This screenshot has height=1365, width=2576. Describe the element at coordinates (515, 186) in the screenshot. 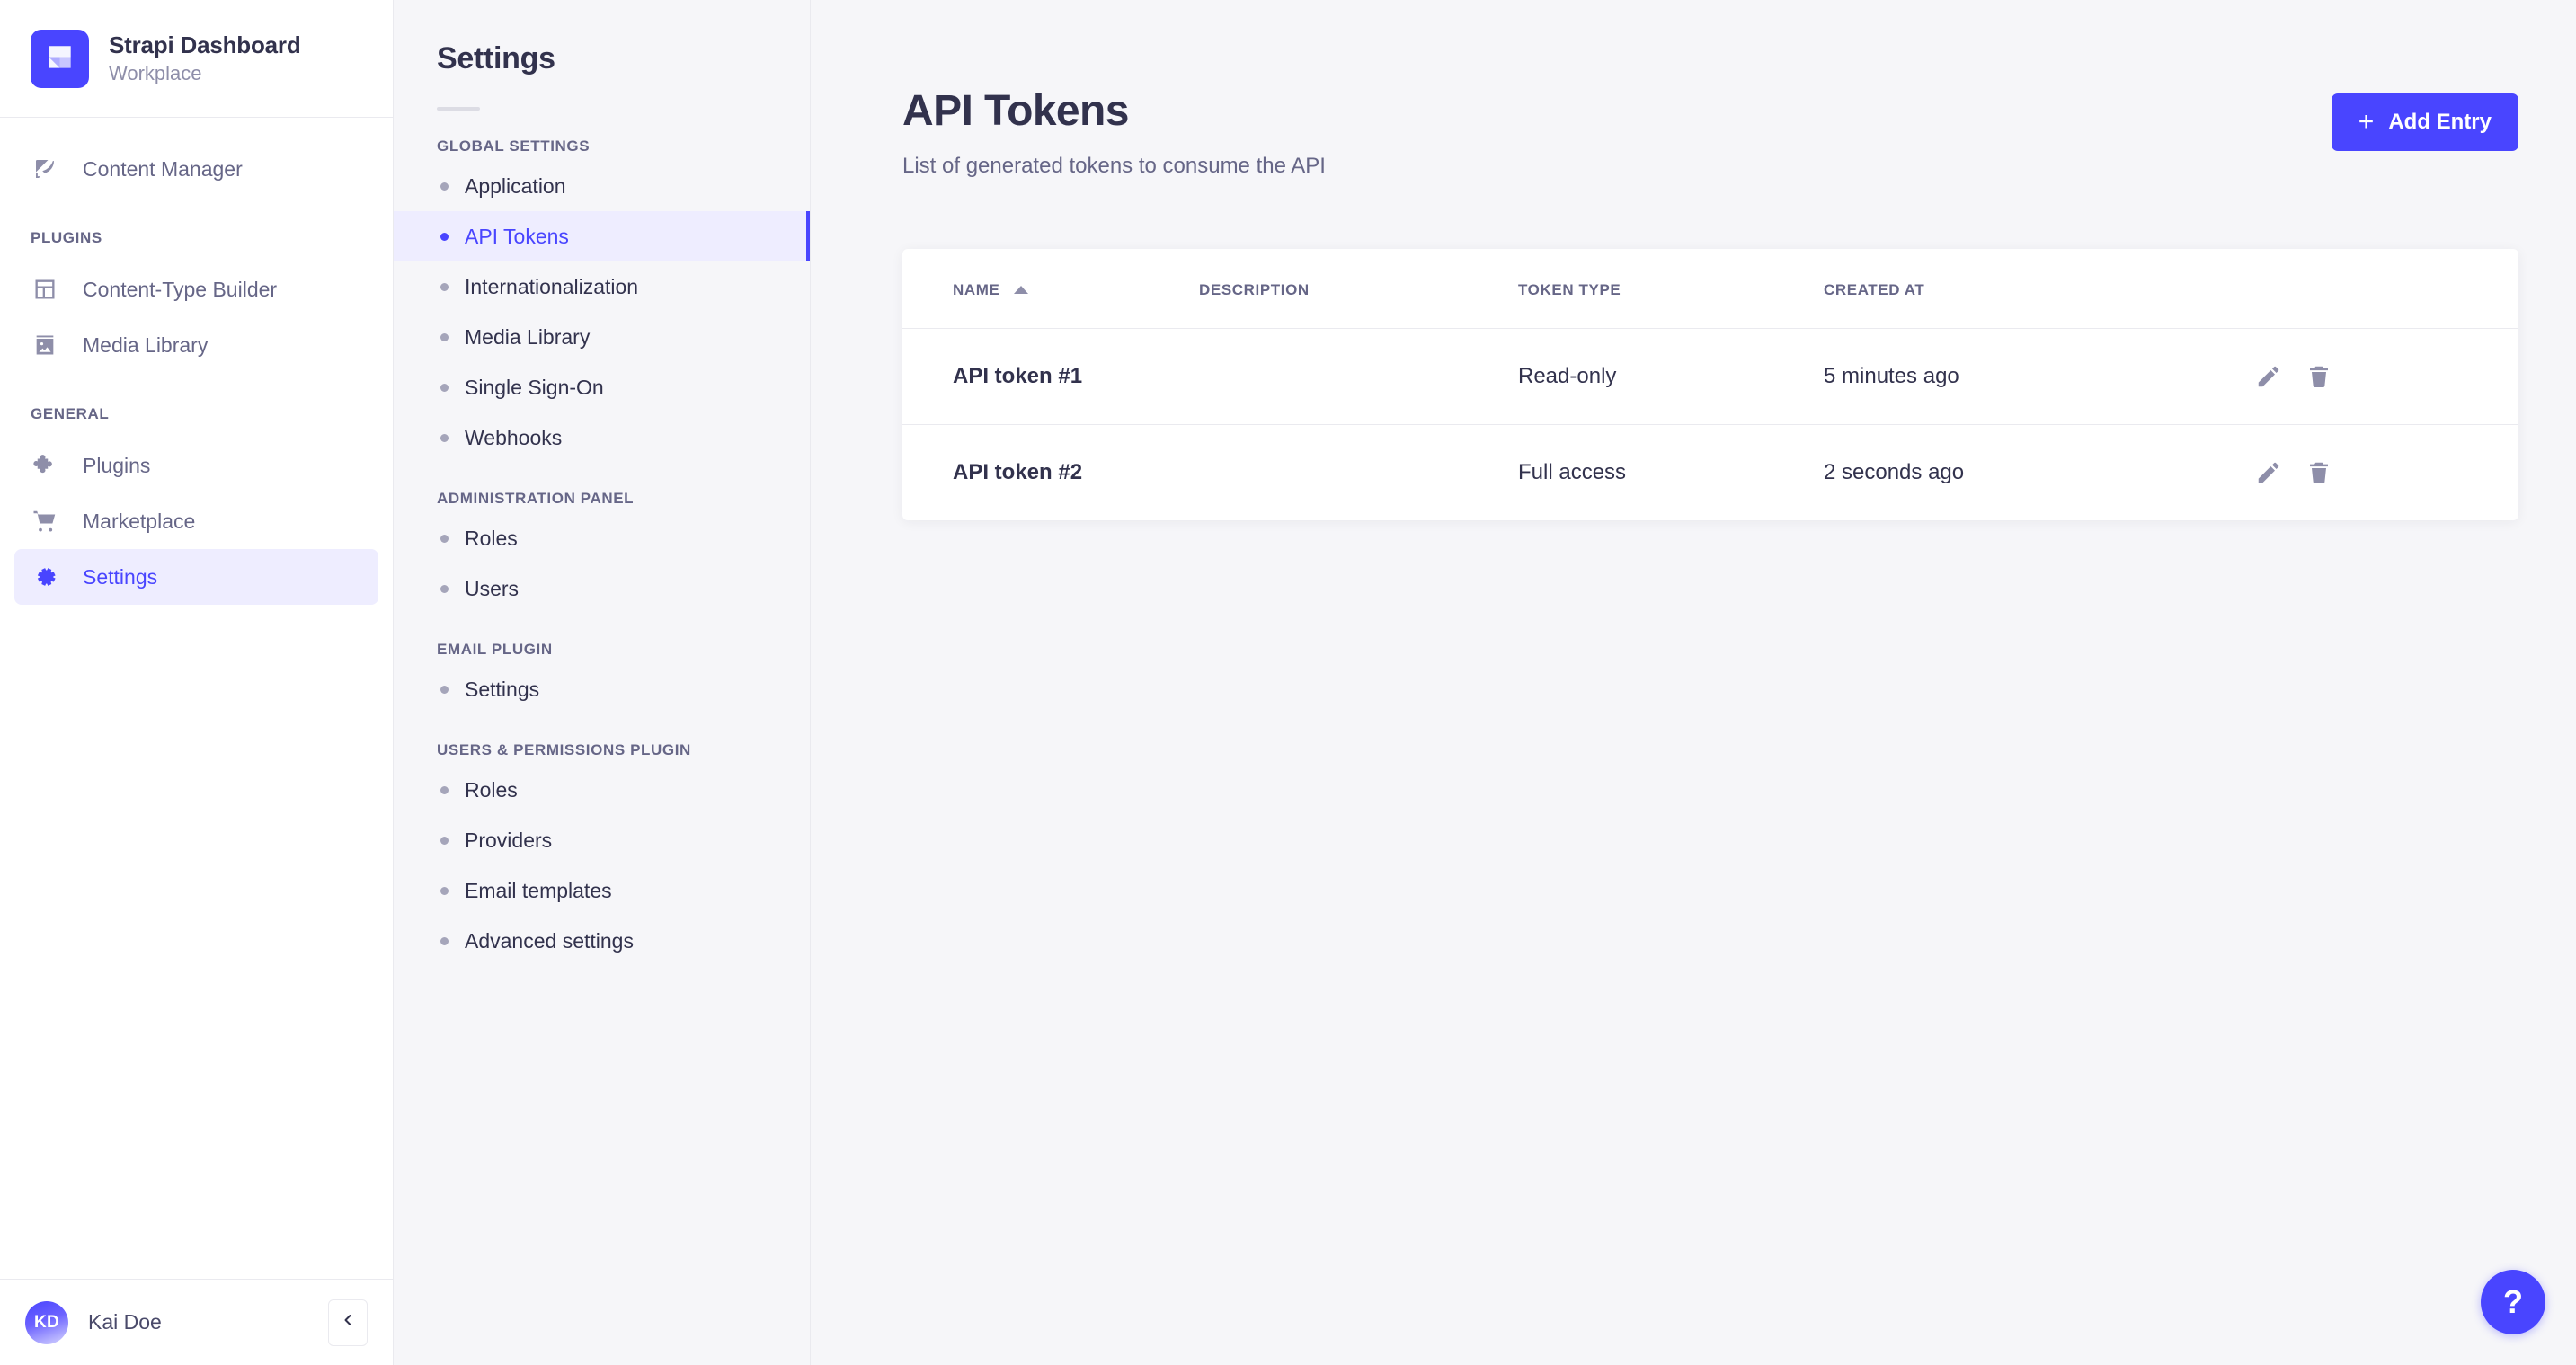

I see `settings-link-label: Application` at that location.